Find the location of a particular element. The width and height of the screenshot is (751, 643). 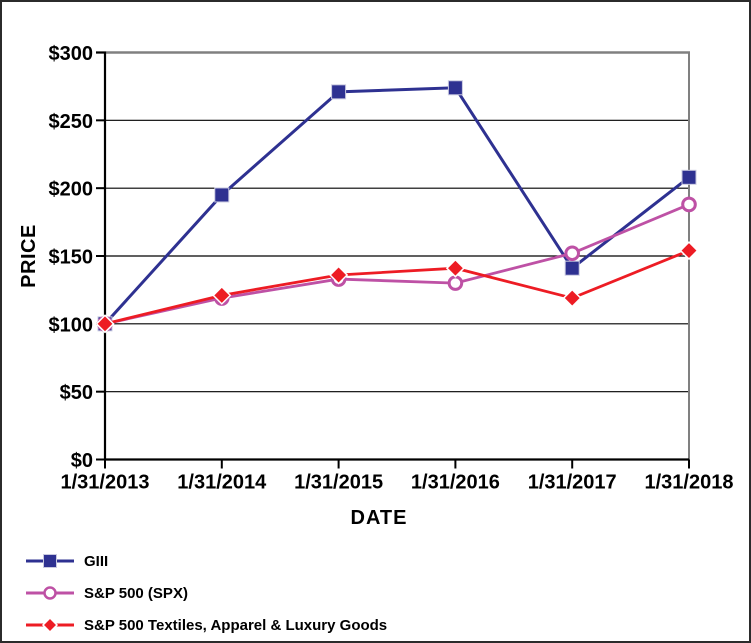

y-tick-label: $250 is located at coordinates (71, 122).